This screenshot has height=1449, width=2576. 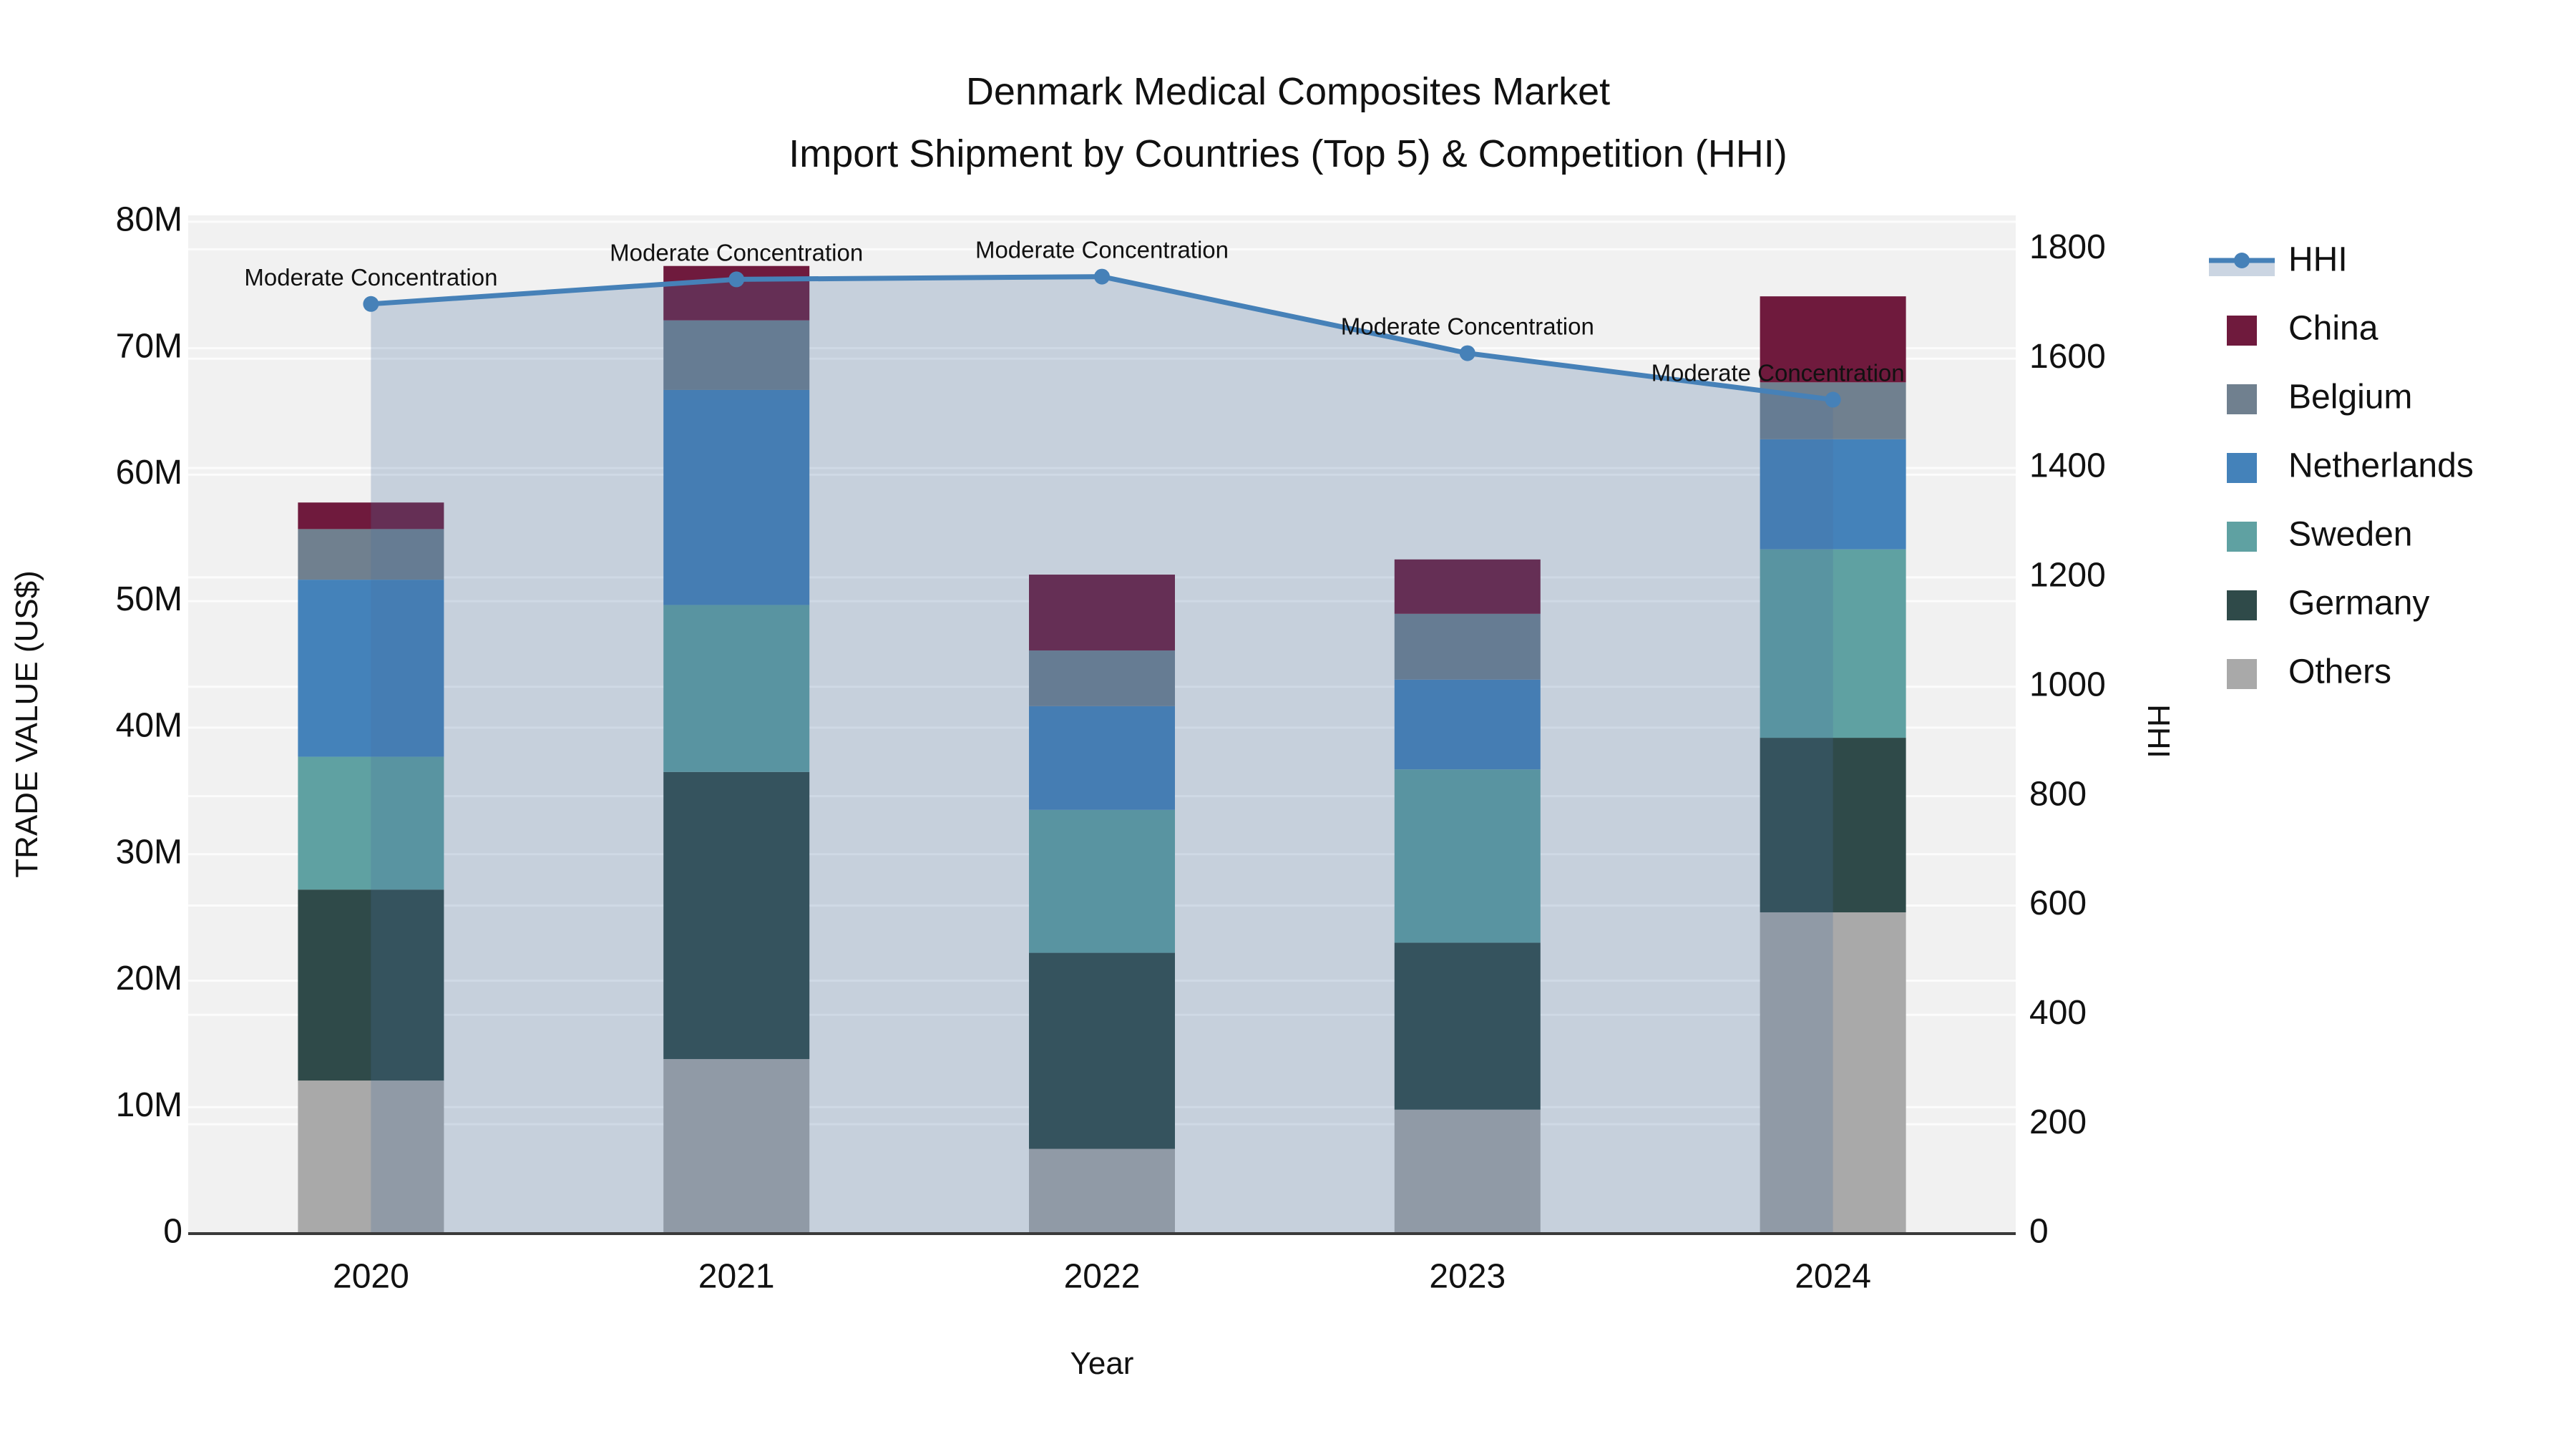 What do you see at coordinates (1833, 643) in the screenshot?
I see `bar-segment-sweden-2024` at bounding box center [1833, 643].